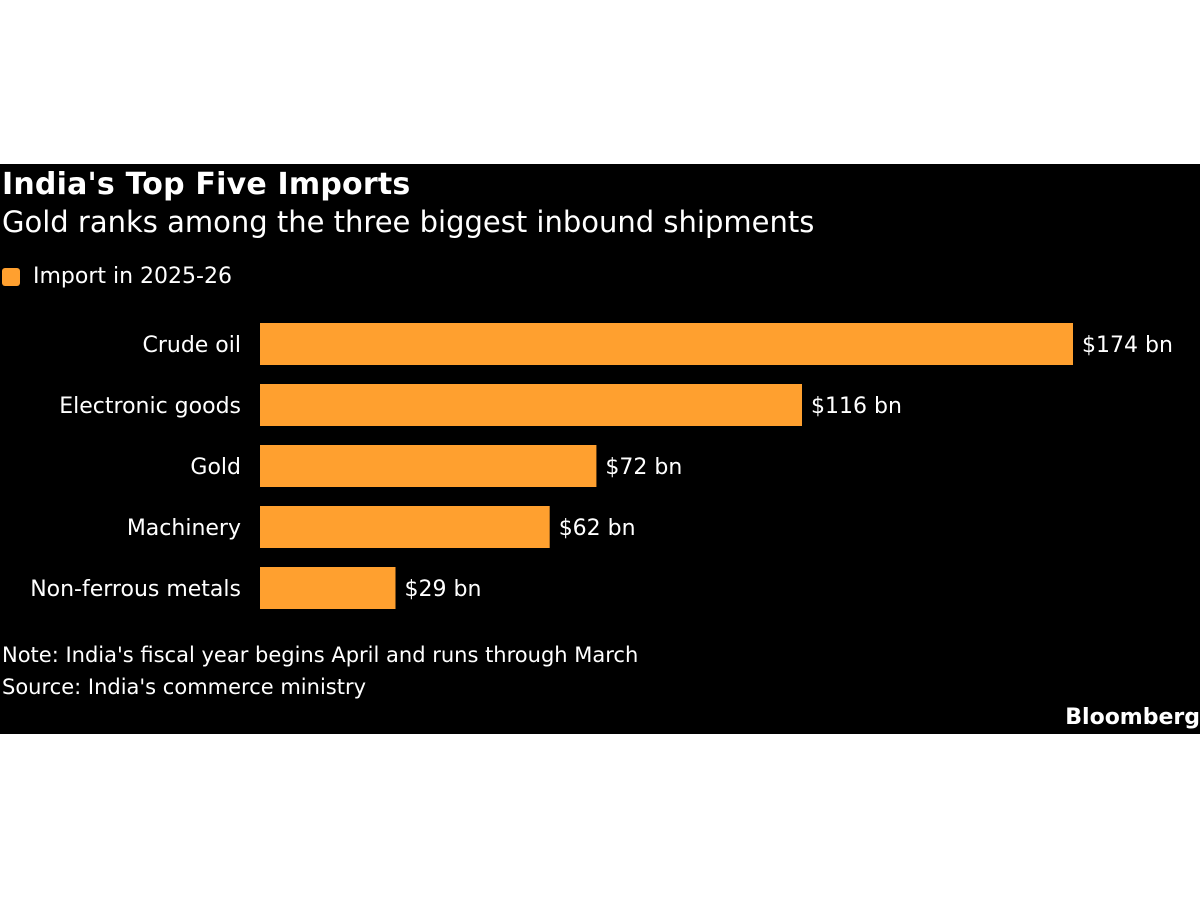  What do you see at coordinates (1132, 717) in the screenshot?
I see `bloomberg-logo: Bloomberg` at bounding box center [1132, 717].